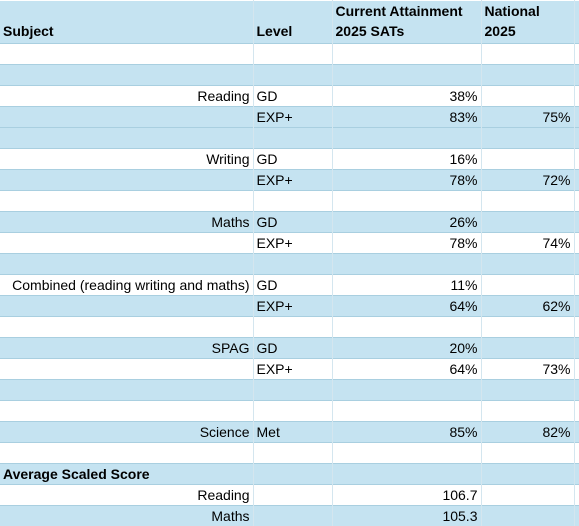  Describe the element at coordinates (576, 348) in the screenshot. I see `spacer-cell` at that location.